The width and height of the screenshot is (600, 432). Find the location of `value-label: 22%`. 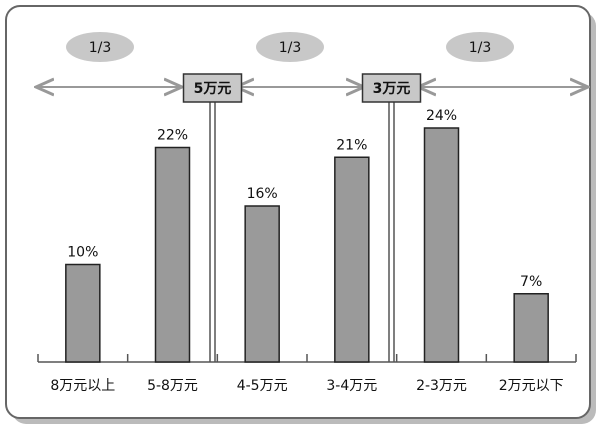

value-label: 22% is located at coordinates (172, 136).